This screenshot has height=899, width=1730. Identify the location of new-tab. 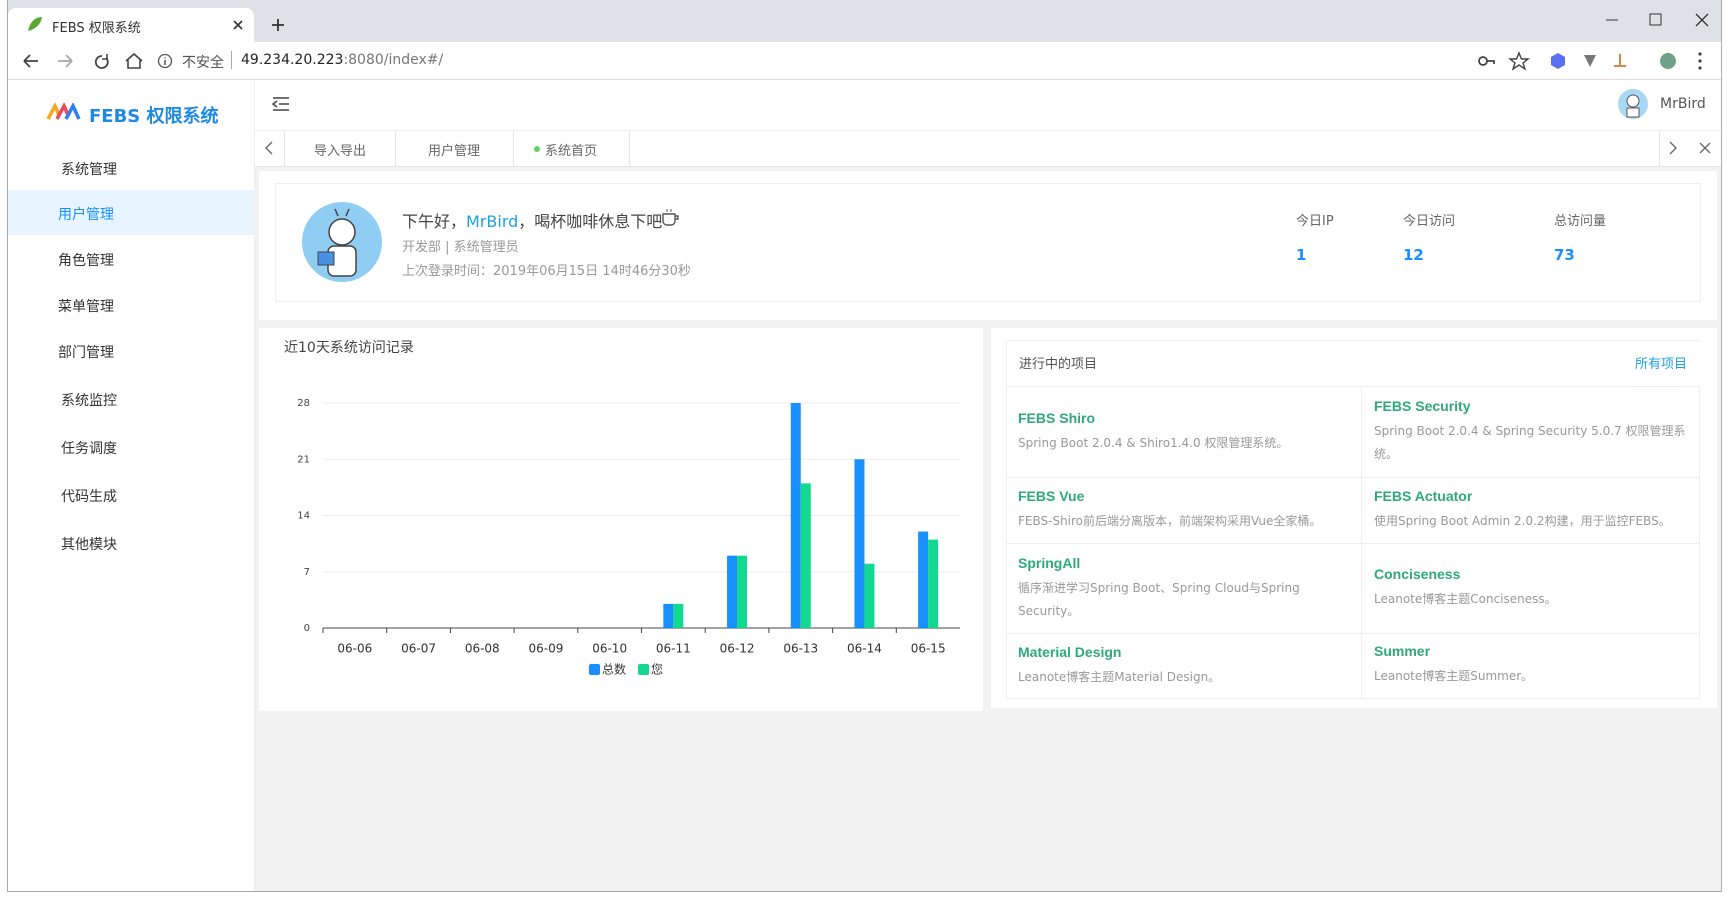
(278, 25).